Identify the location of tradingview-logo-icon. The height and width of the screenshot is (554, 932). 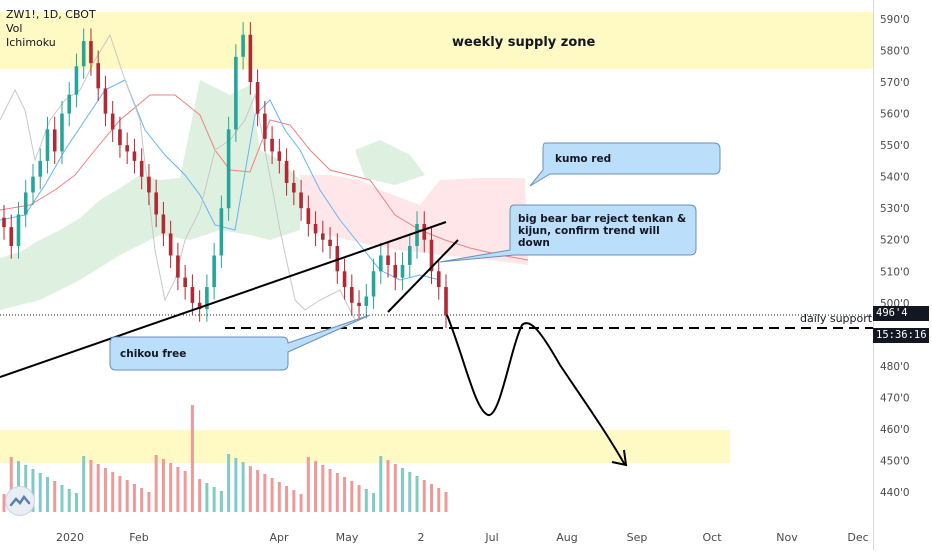
(20, 501).